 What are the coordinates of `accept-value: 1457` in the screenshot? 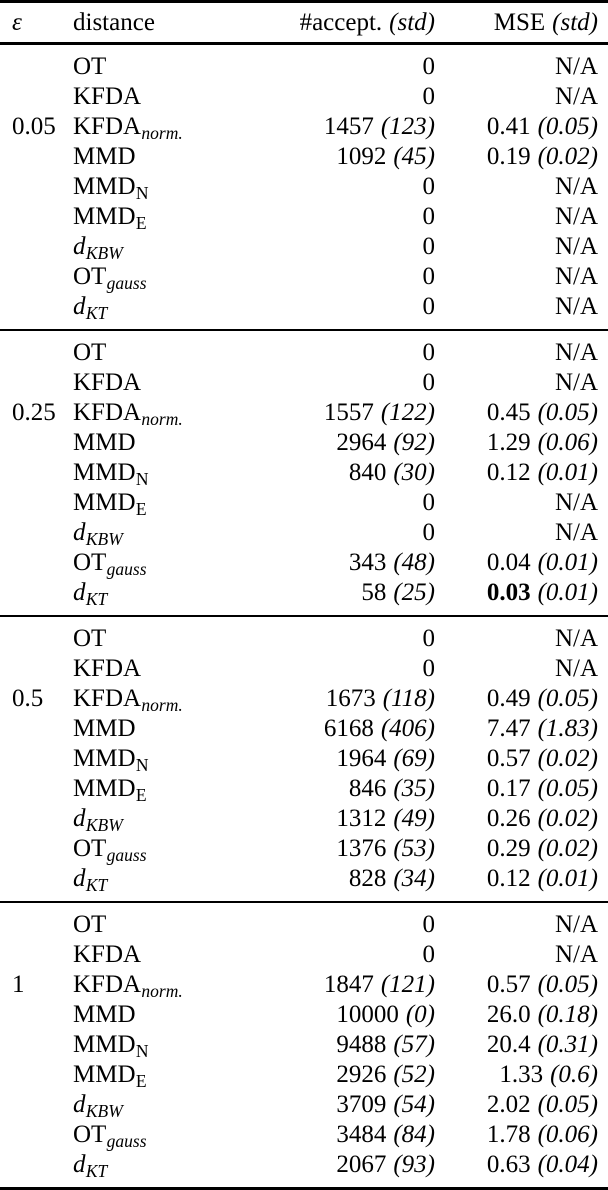 It's located at (348, 126).